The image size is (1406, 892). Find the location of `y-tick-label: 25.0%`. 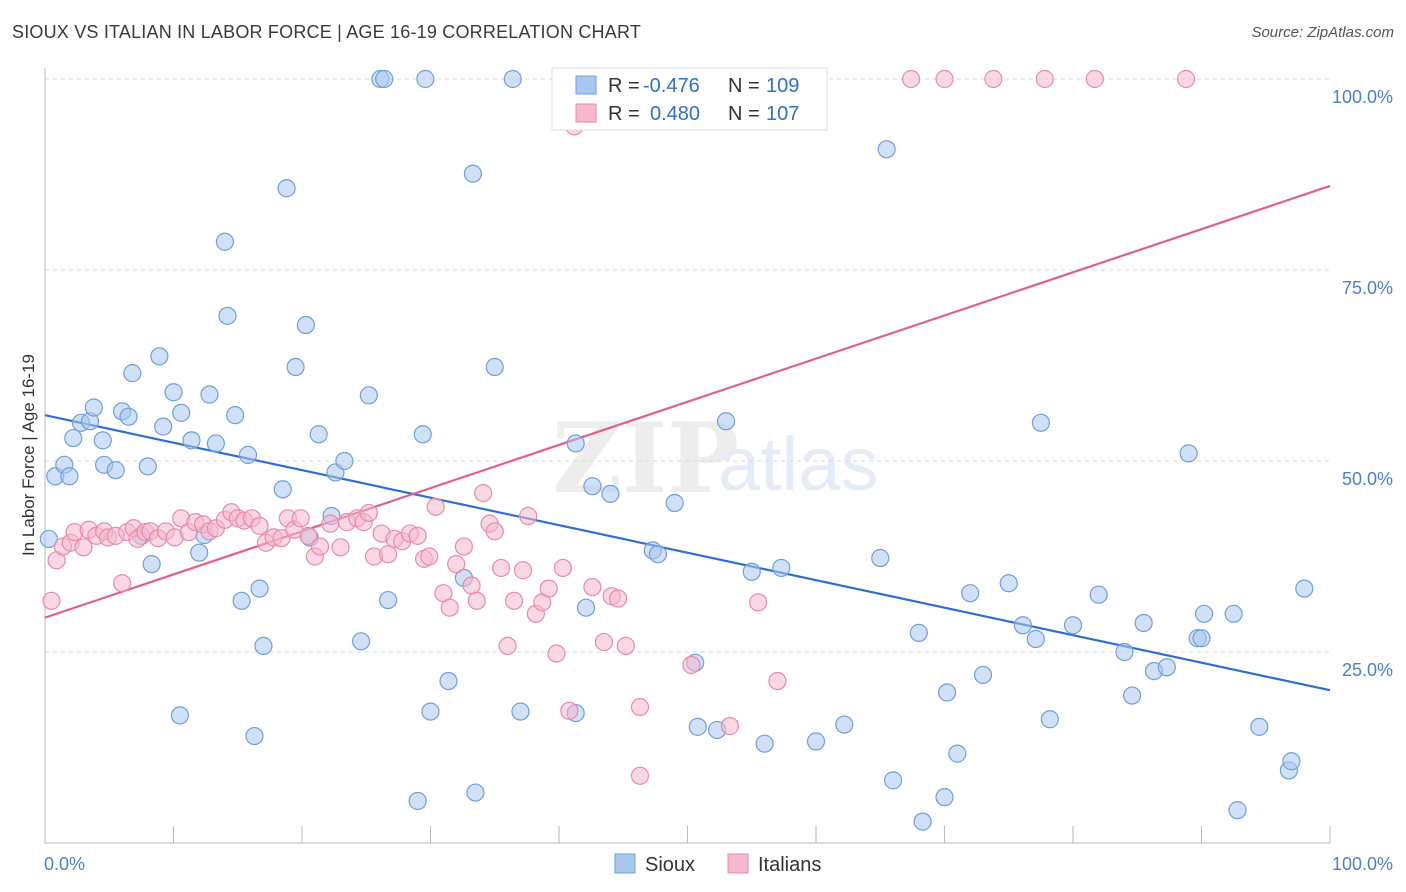

y-tick-label: 25.0% is located at coordinates (1367, 670).